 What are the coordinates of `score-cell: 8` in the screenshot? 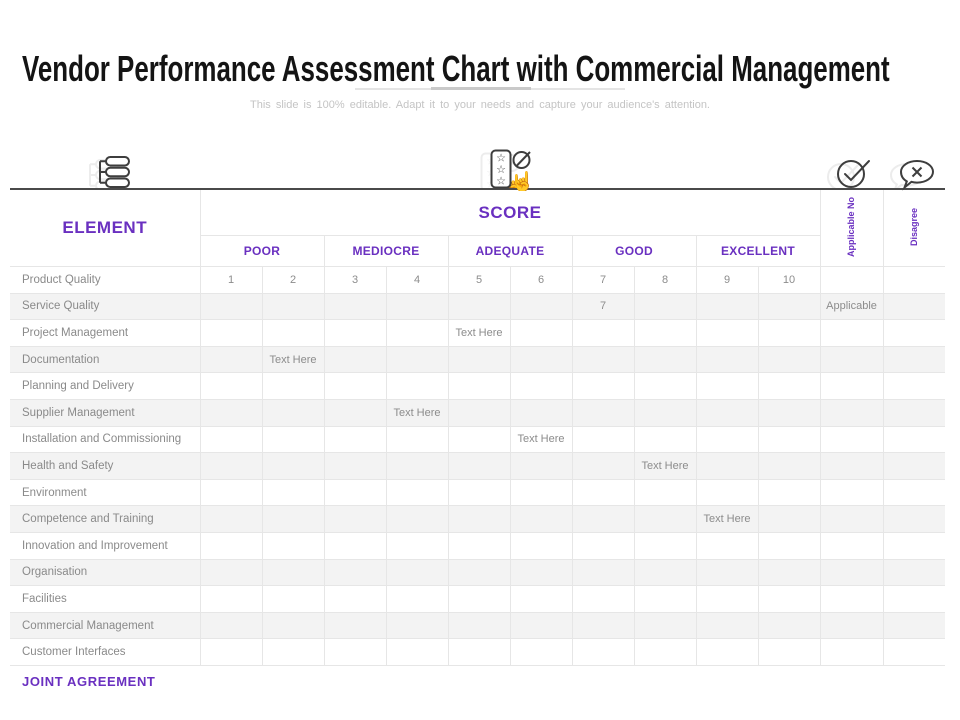 It's located at (665, 280).